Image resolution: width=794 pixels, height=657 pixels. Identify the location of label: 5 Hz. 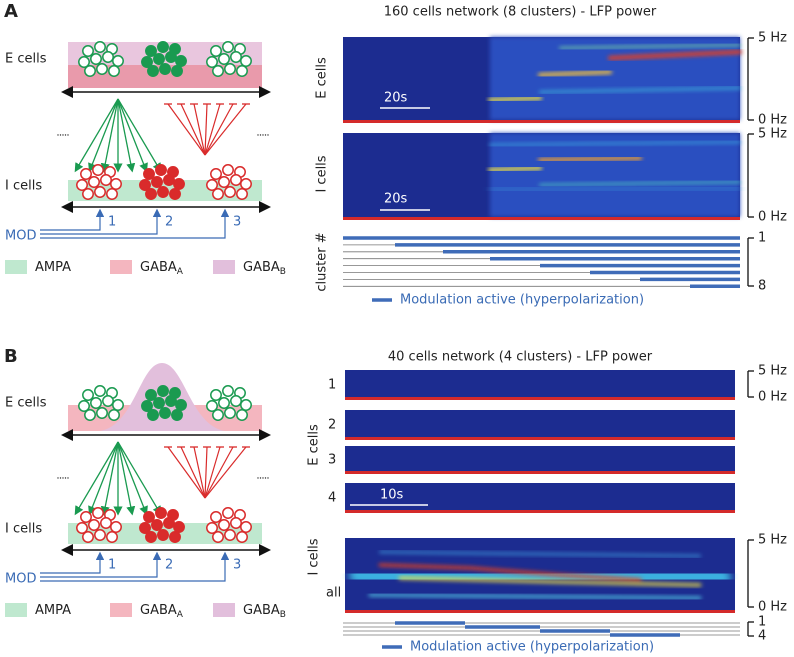
(772, 134).